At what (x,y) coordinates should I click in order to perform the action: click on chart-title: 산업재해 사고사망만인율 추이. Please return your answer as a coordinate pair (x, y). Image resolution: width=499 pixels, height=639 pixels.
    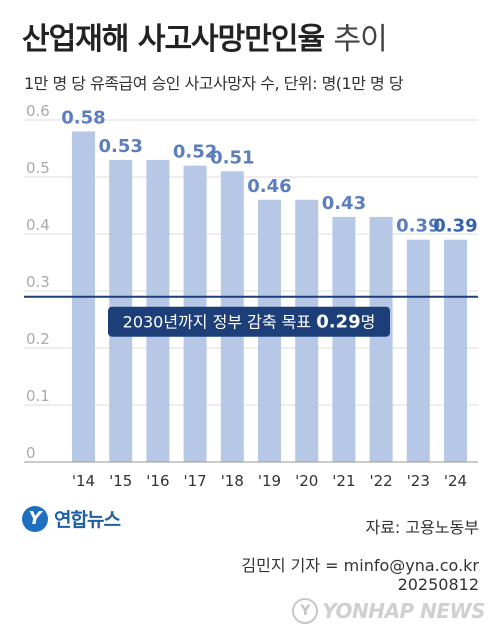
    Looking at the image, I should click on (205, 36).